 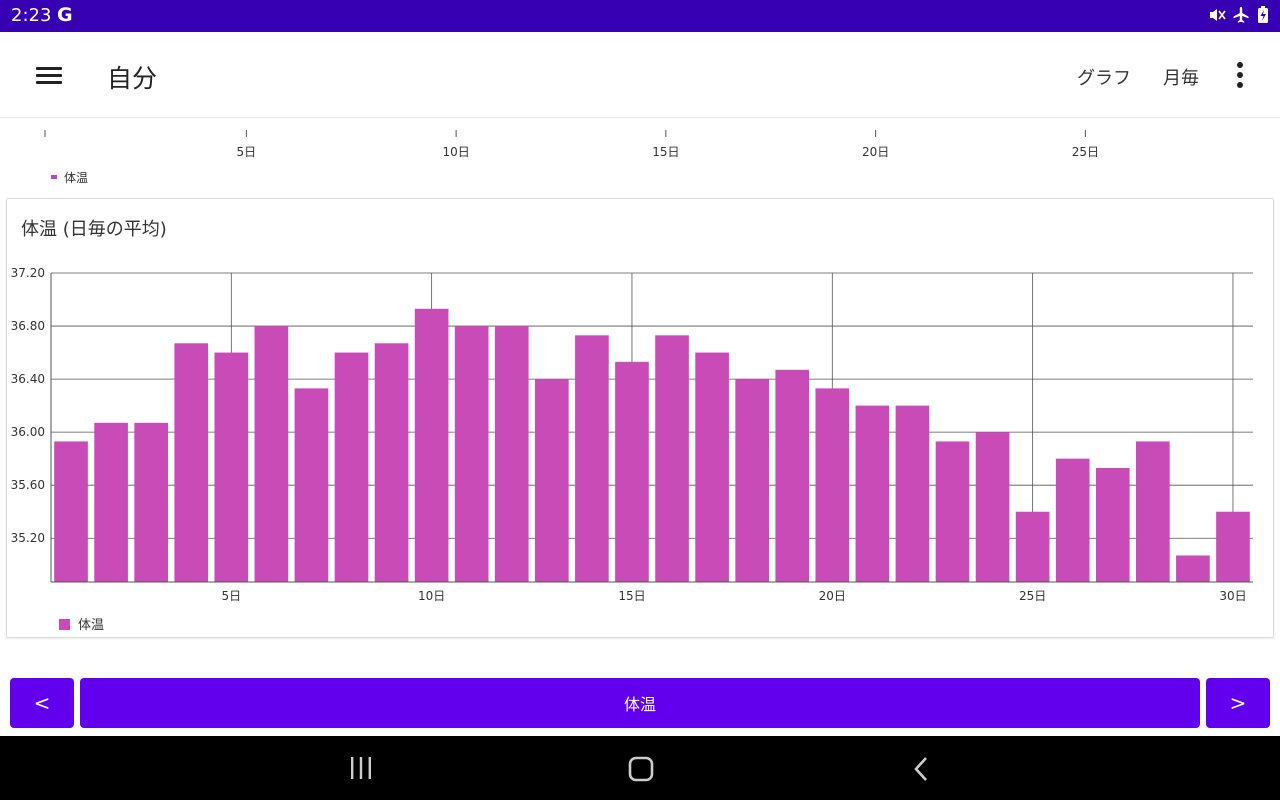 I want to click on google-icon: G, so click(x=65, y=15).